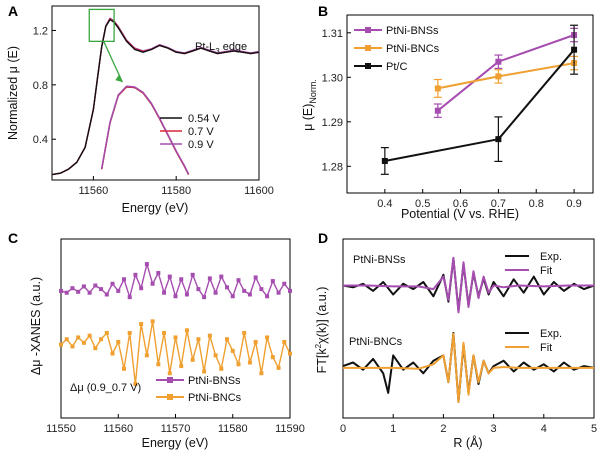  I want to click on panel-b-x-tick-label-1: 0.5, so click(422, 204).